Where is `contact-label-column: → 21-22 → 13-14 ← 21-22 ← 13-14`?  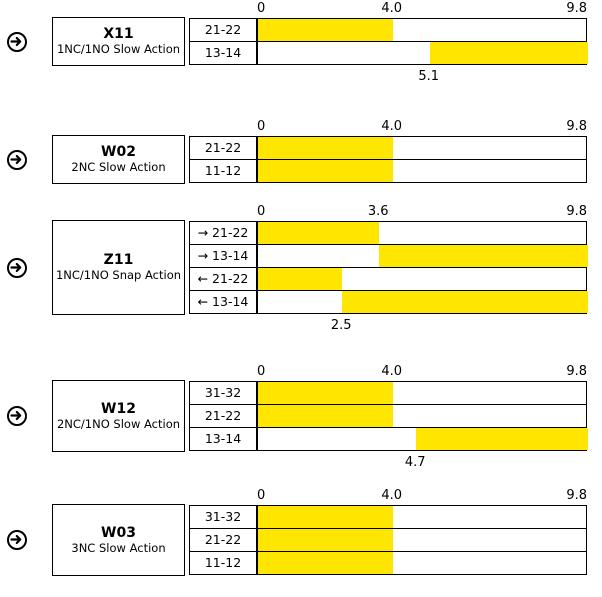 contact-label-column: → 21-22 → 13-14 ← 21-22 ← 13-14 is located at coordinates (223, 267).